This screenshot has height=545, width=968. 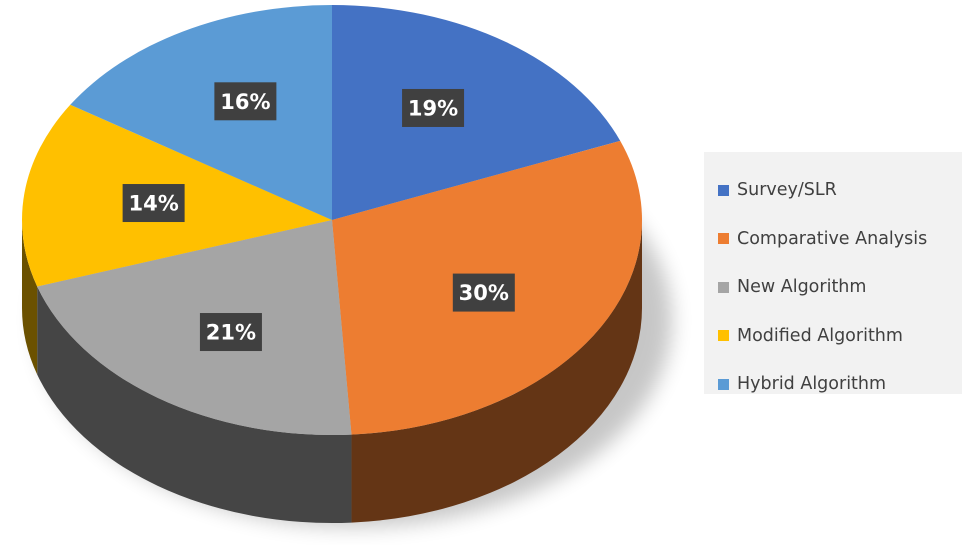 I want to click on data-label-modified-algorithm: 14%, so click(x=153, y=203).